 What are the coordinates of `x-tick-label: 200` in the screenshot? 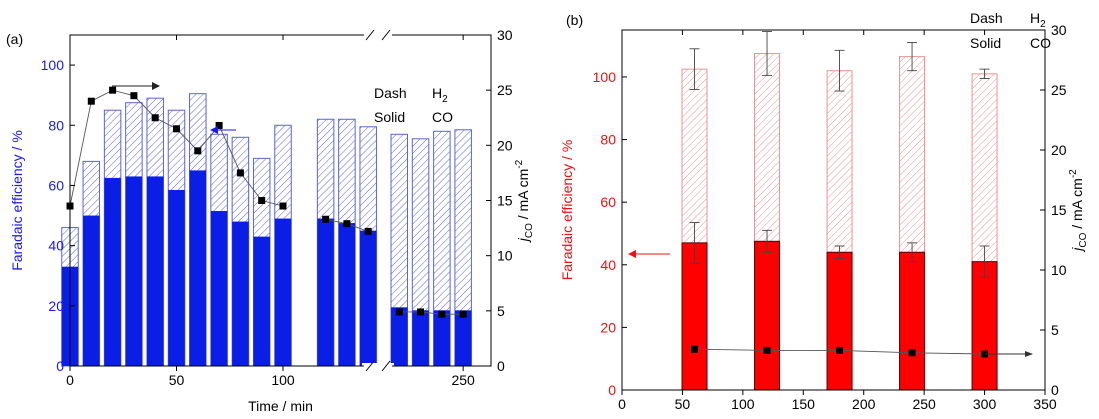 It's located at (864, 404).